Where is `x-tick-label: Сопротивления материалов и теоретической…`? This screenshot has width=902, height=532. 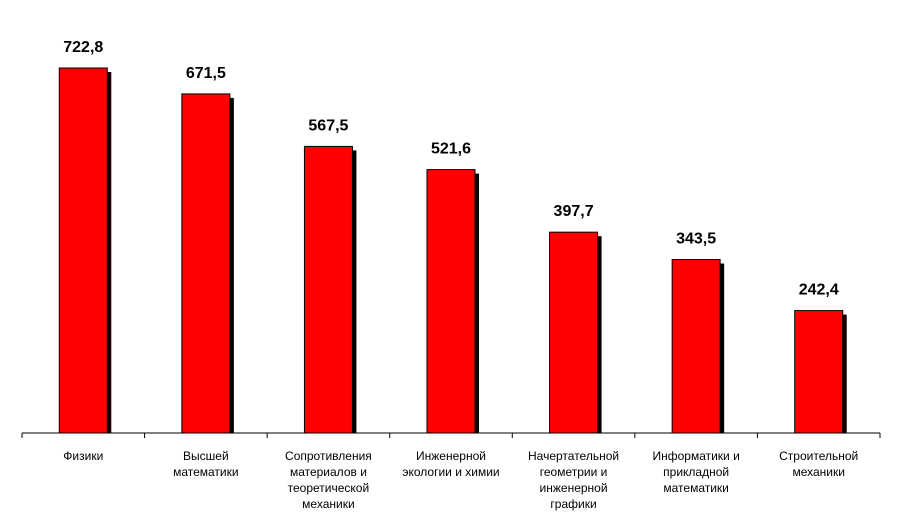
x-tick-label: Сопротивления материалов и теоретической… is located at coordinates (328, 480).